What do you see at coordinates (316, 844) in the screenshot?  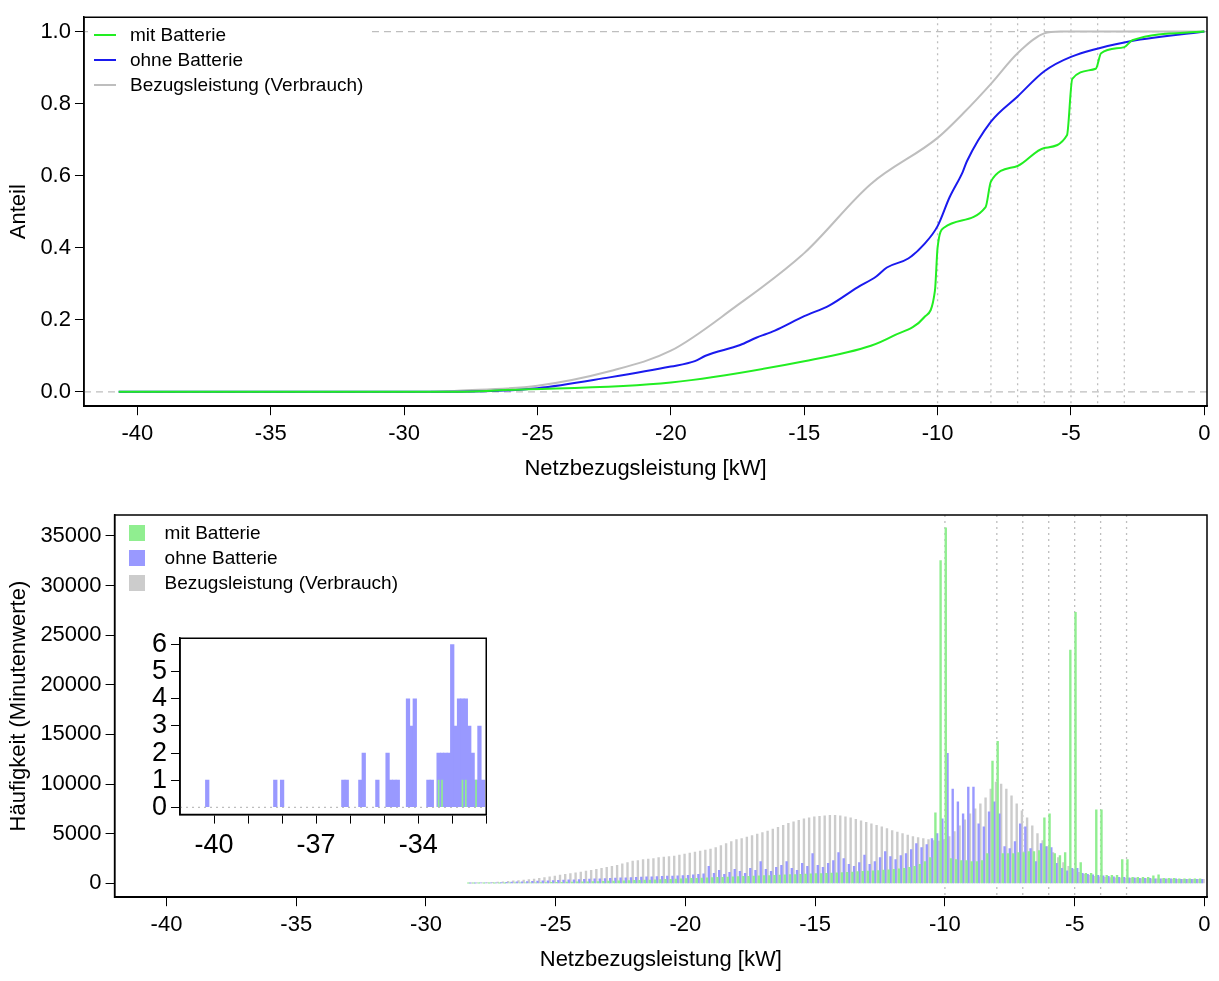 I see `x-tick-label: -37` at bounding box center [316, 844].